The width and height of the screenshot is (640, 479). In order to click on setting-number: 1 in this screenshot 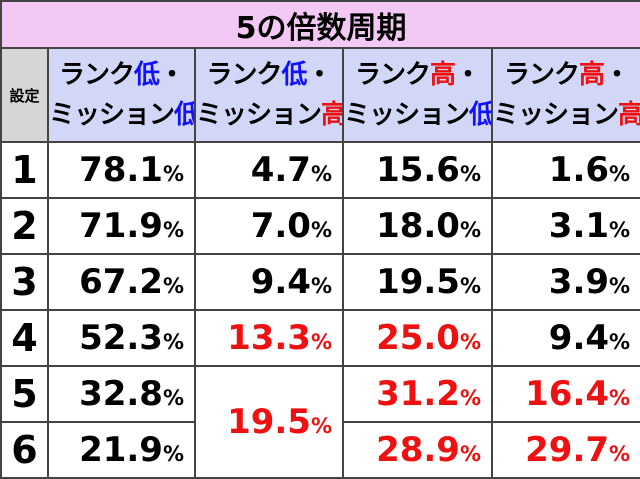, I will do `click(24, 170)`.